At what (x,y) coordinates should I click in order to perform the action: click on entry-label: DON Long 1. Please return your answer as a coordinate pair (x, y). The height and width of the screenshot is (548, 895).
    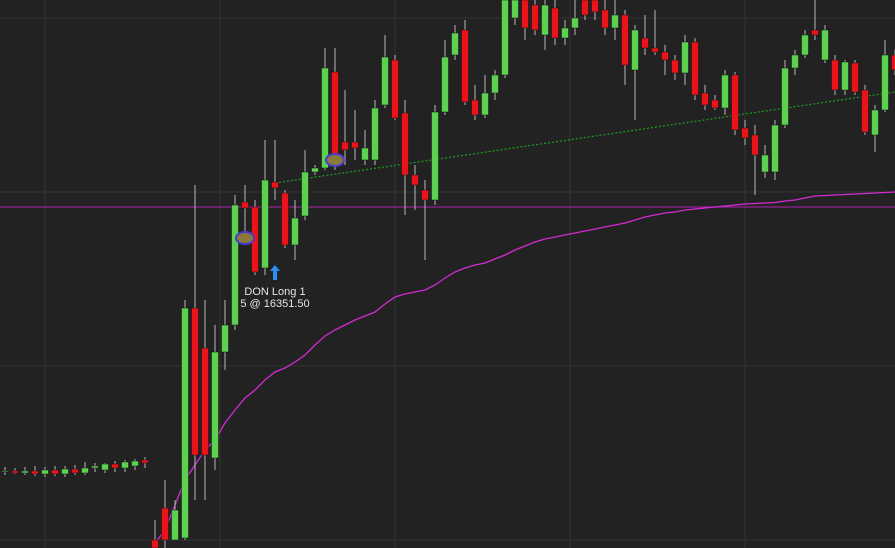
    Looking at the image, I should click on (274, 292).